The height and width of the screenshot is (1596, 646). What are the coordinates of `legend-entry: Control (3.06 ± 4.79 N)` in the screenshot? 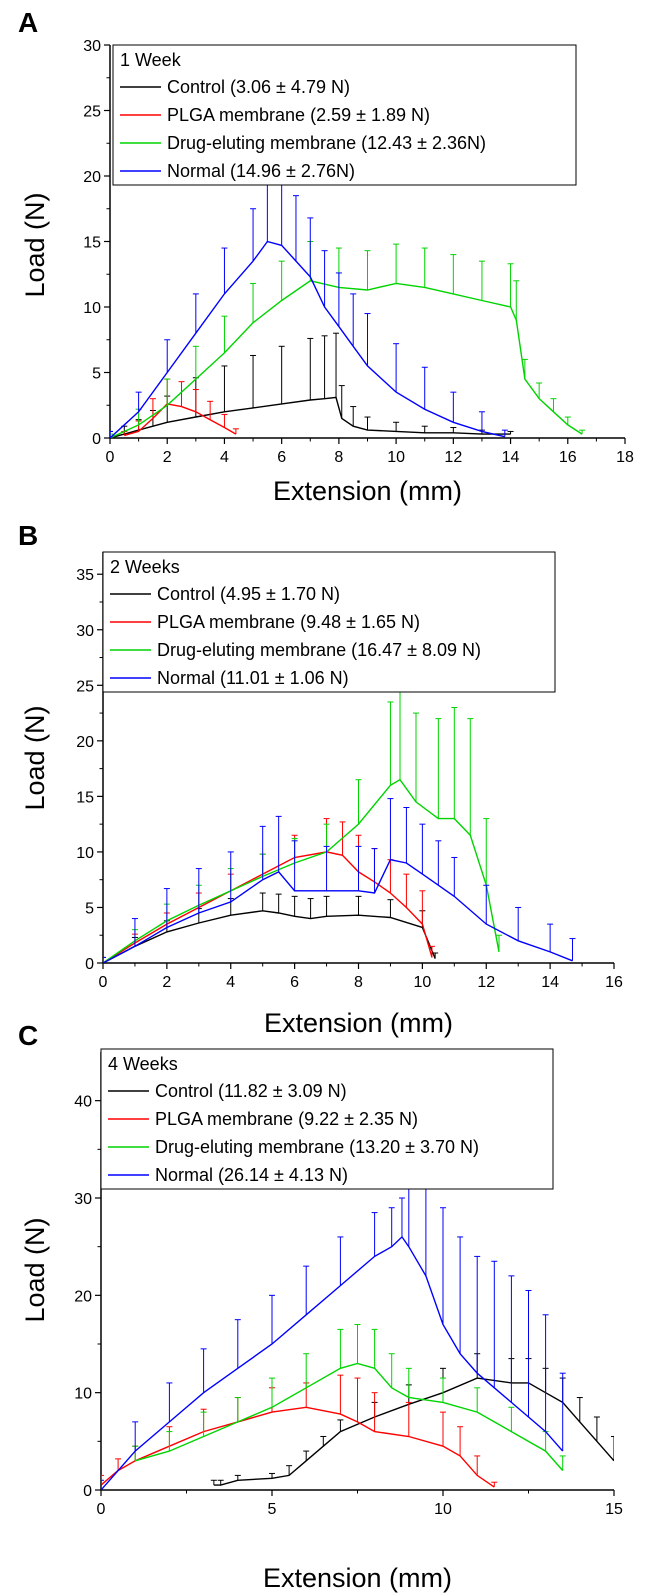 It's located at (258, 87).